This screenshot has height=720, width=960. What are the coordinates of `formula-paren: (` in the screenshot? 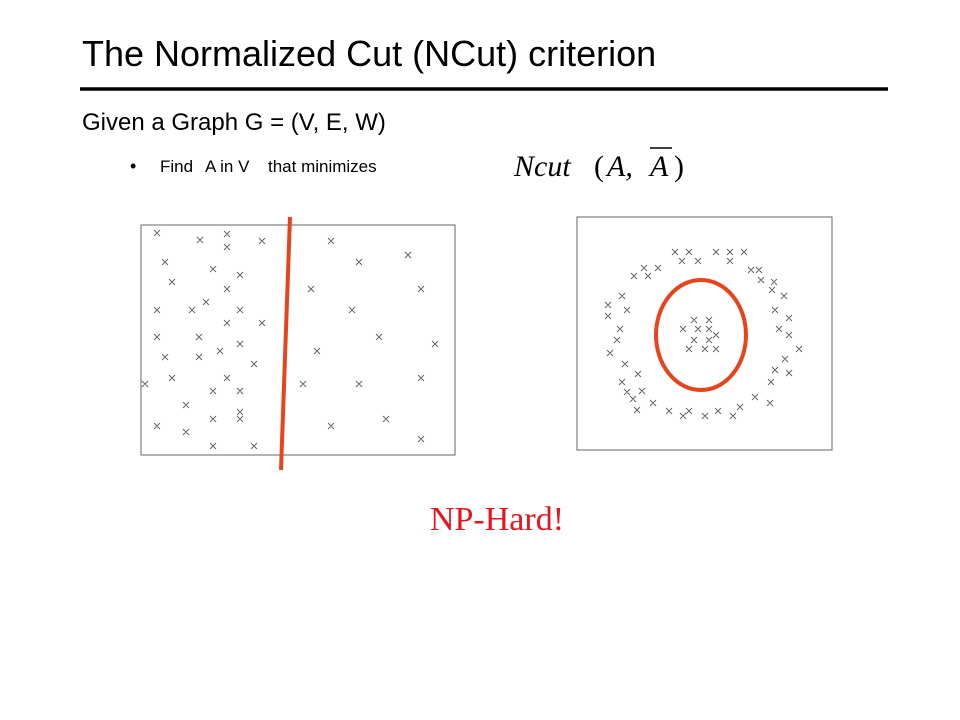 It's located at (599, 166).